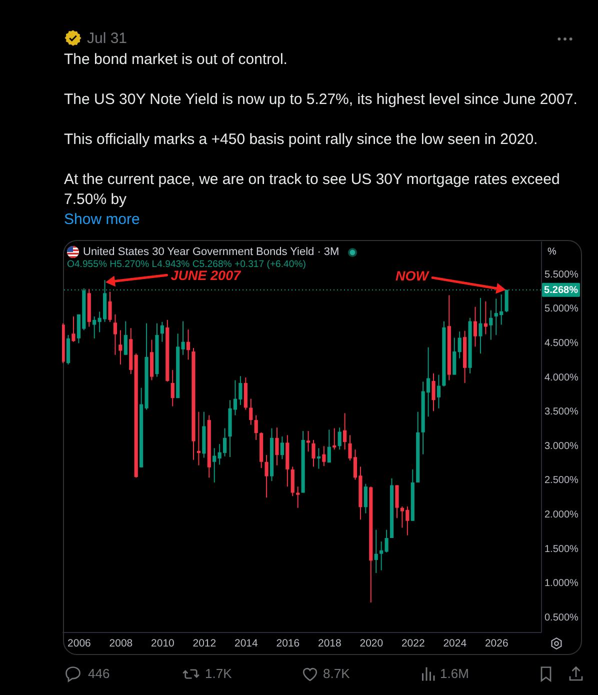 The image size is (598, 695). Describe the element at coordinates (561, 412) in the screenshot. I see `y-tick-label: 3.500%` at that location.